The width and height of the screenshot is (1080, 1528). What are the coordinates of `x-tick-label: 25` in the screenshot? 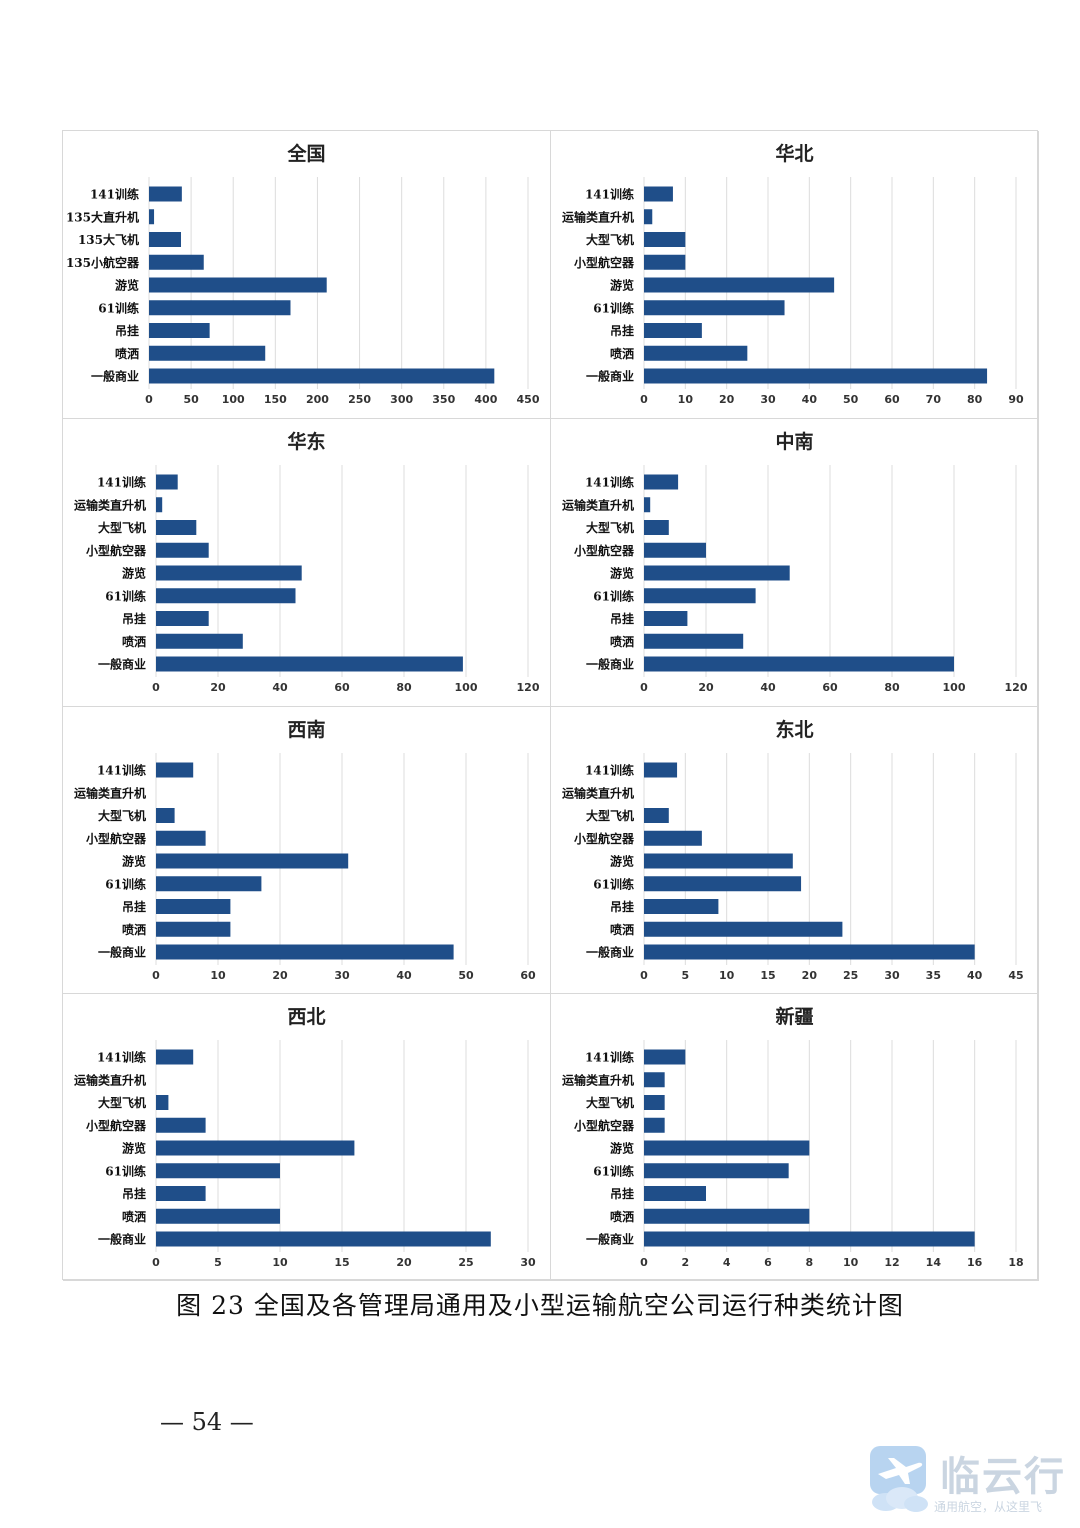 It's located at (465, 1262).